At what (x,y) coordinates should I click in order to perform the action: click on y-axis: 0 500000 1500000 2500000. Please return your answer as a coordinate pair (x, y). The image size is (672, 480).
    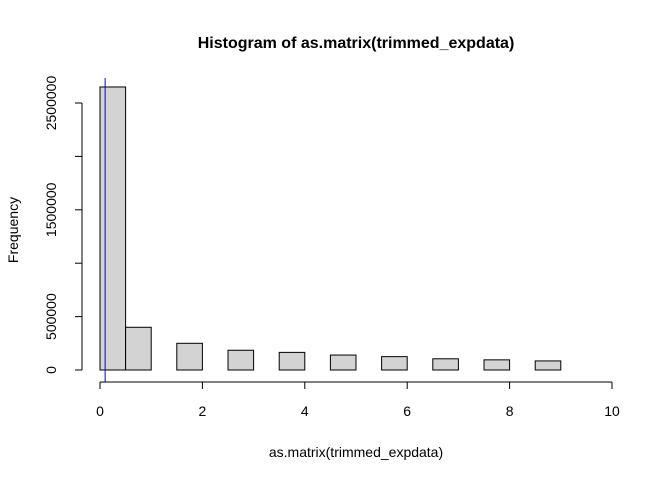
    Looking at the image, I should click on (63, 225).